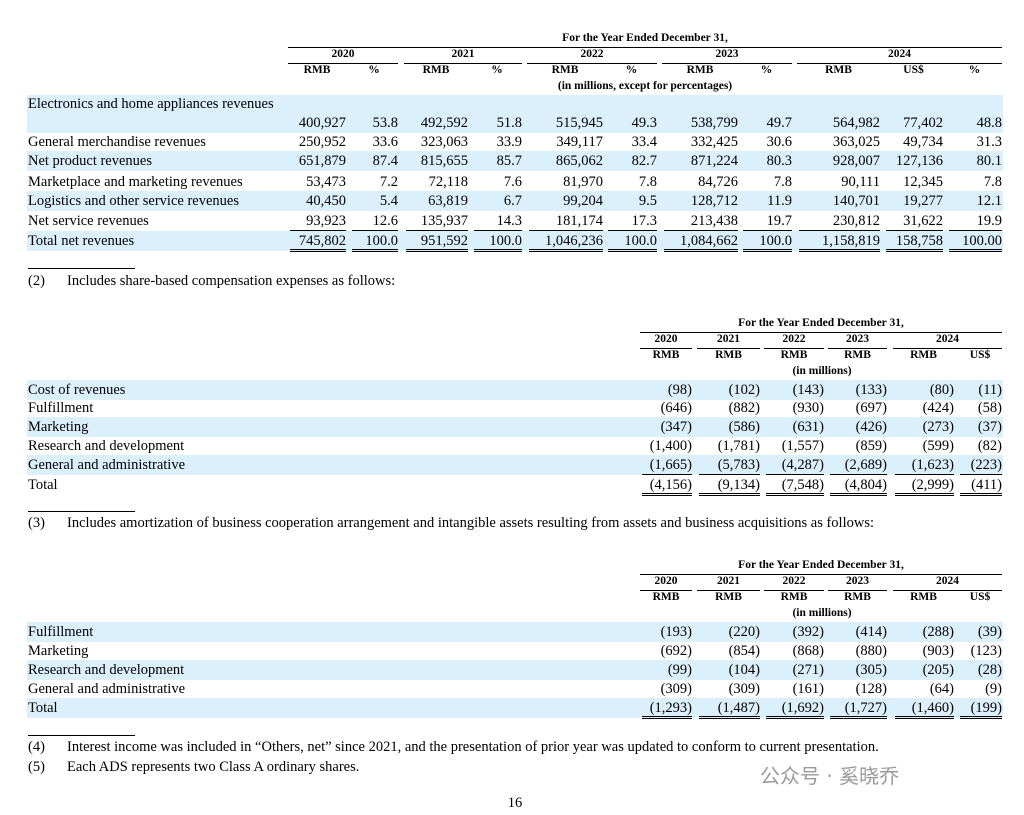 This screenshot has height=815, width=1024. What do you see at coordinates (795, 465) in the screenshot?
I see `cell: (4,287)` at bounding box center [795, 465].